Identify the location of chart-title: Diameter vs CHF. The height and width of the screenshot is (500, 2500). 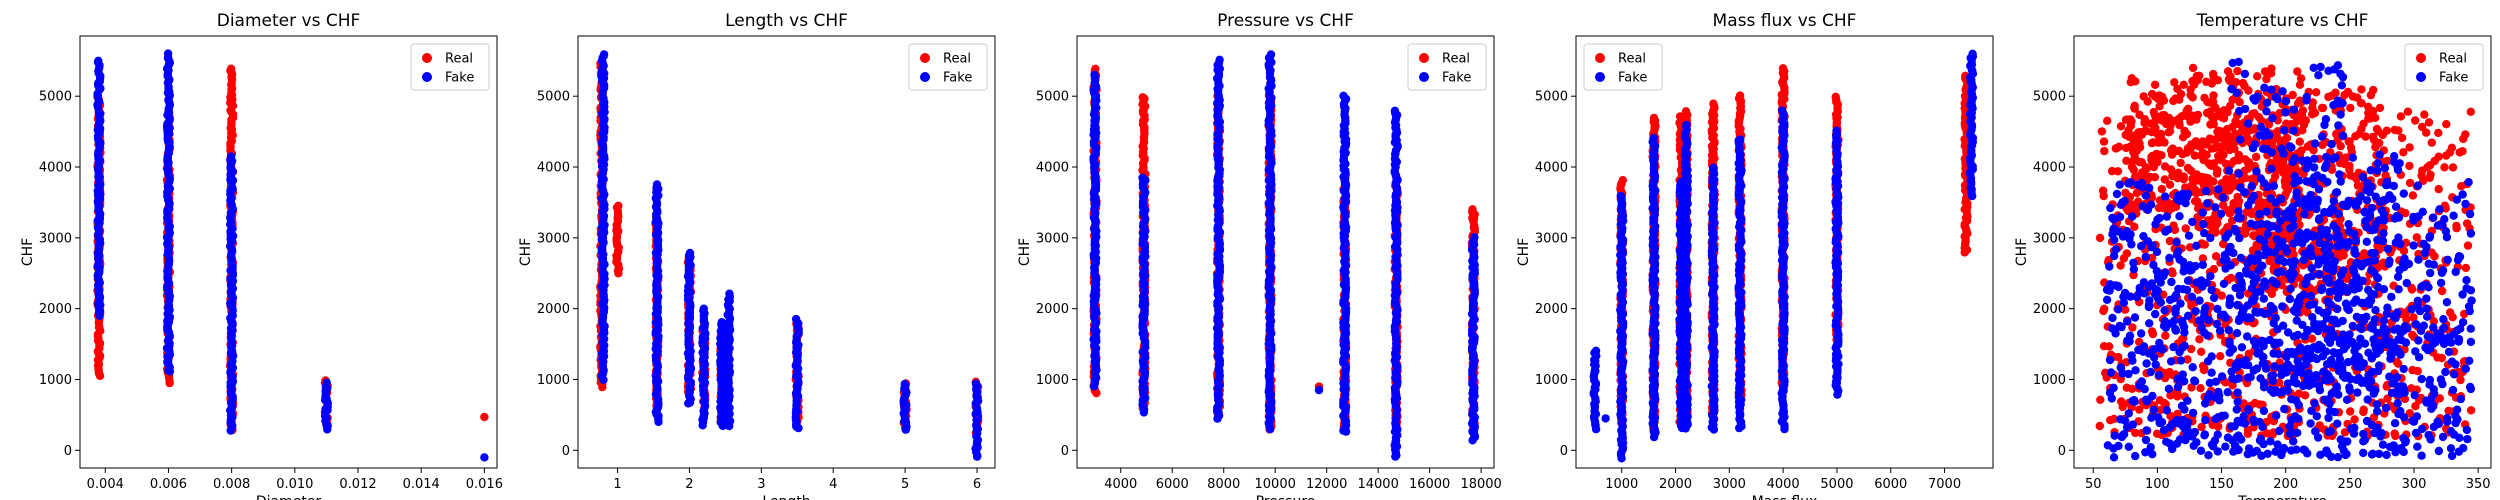
(289, 21).